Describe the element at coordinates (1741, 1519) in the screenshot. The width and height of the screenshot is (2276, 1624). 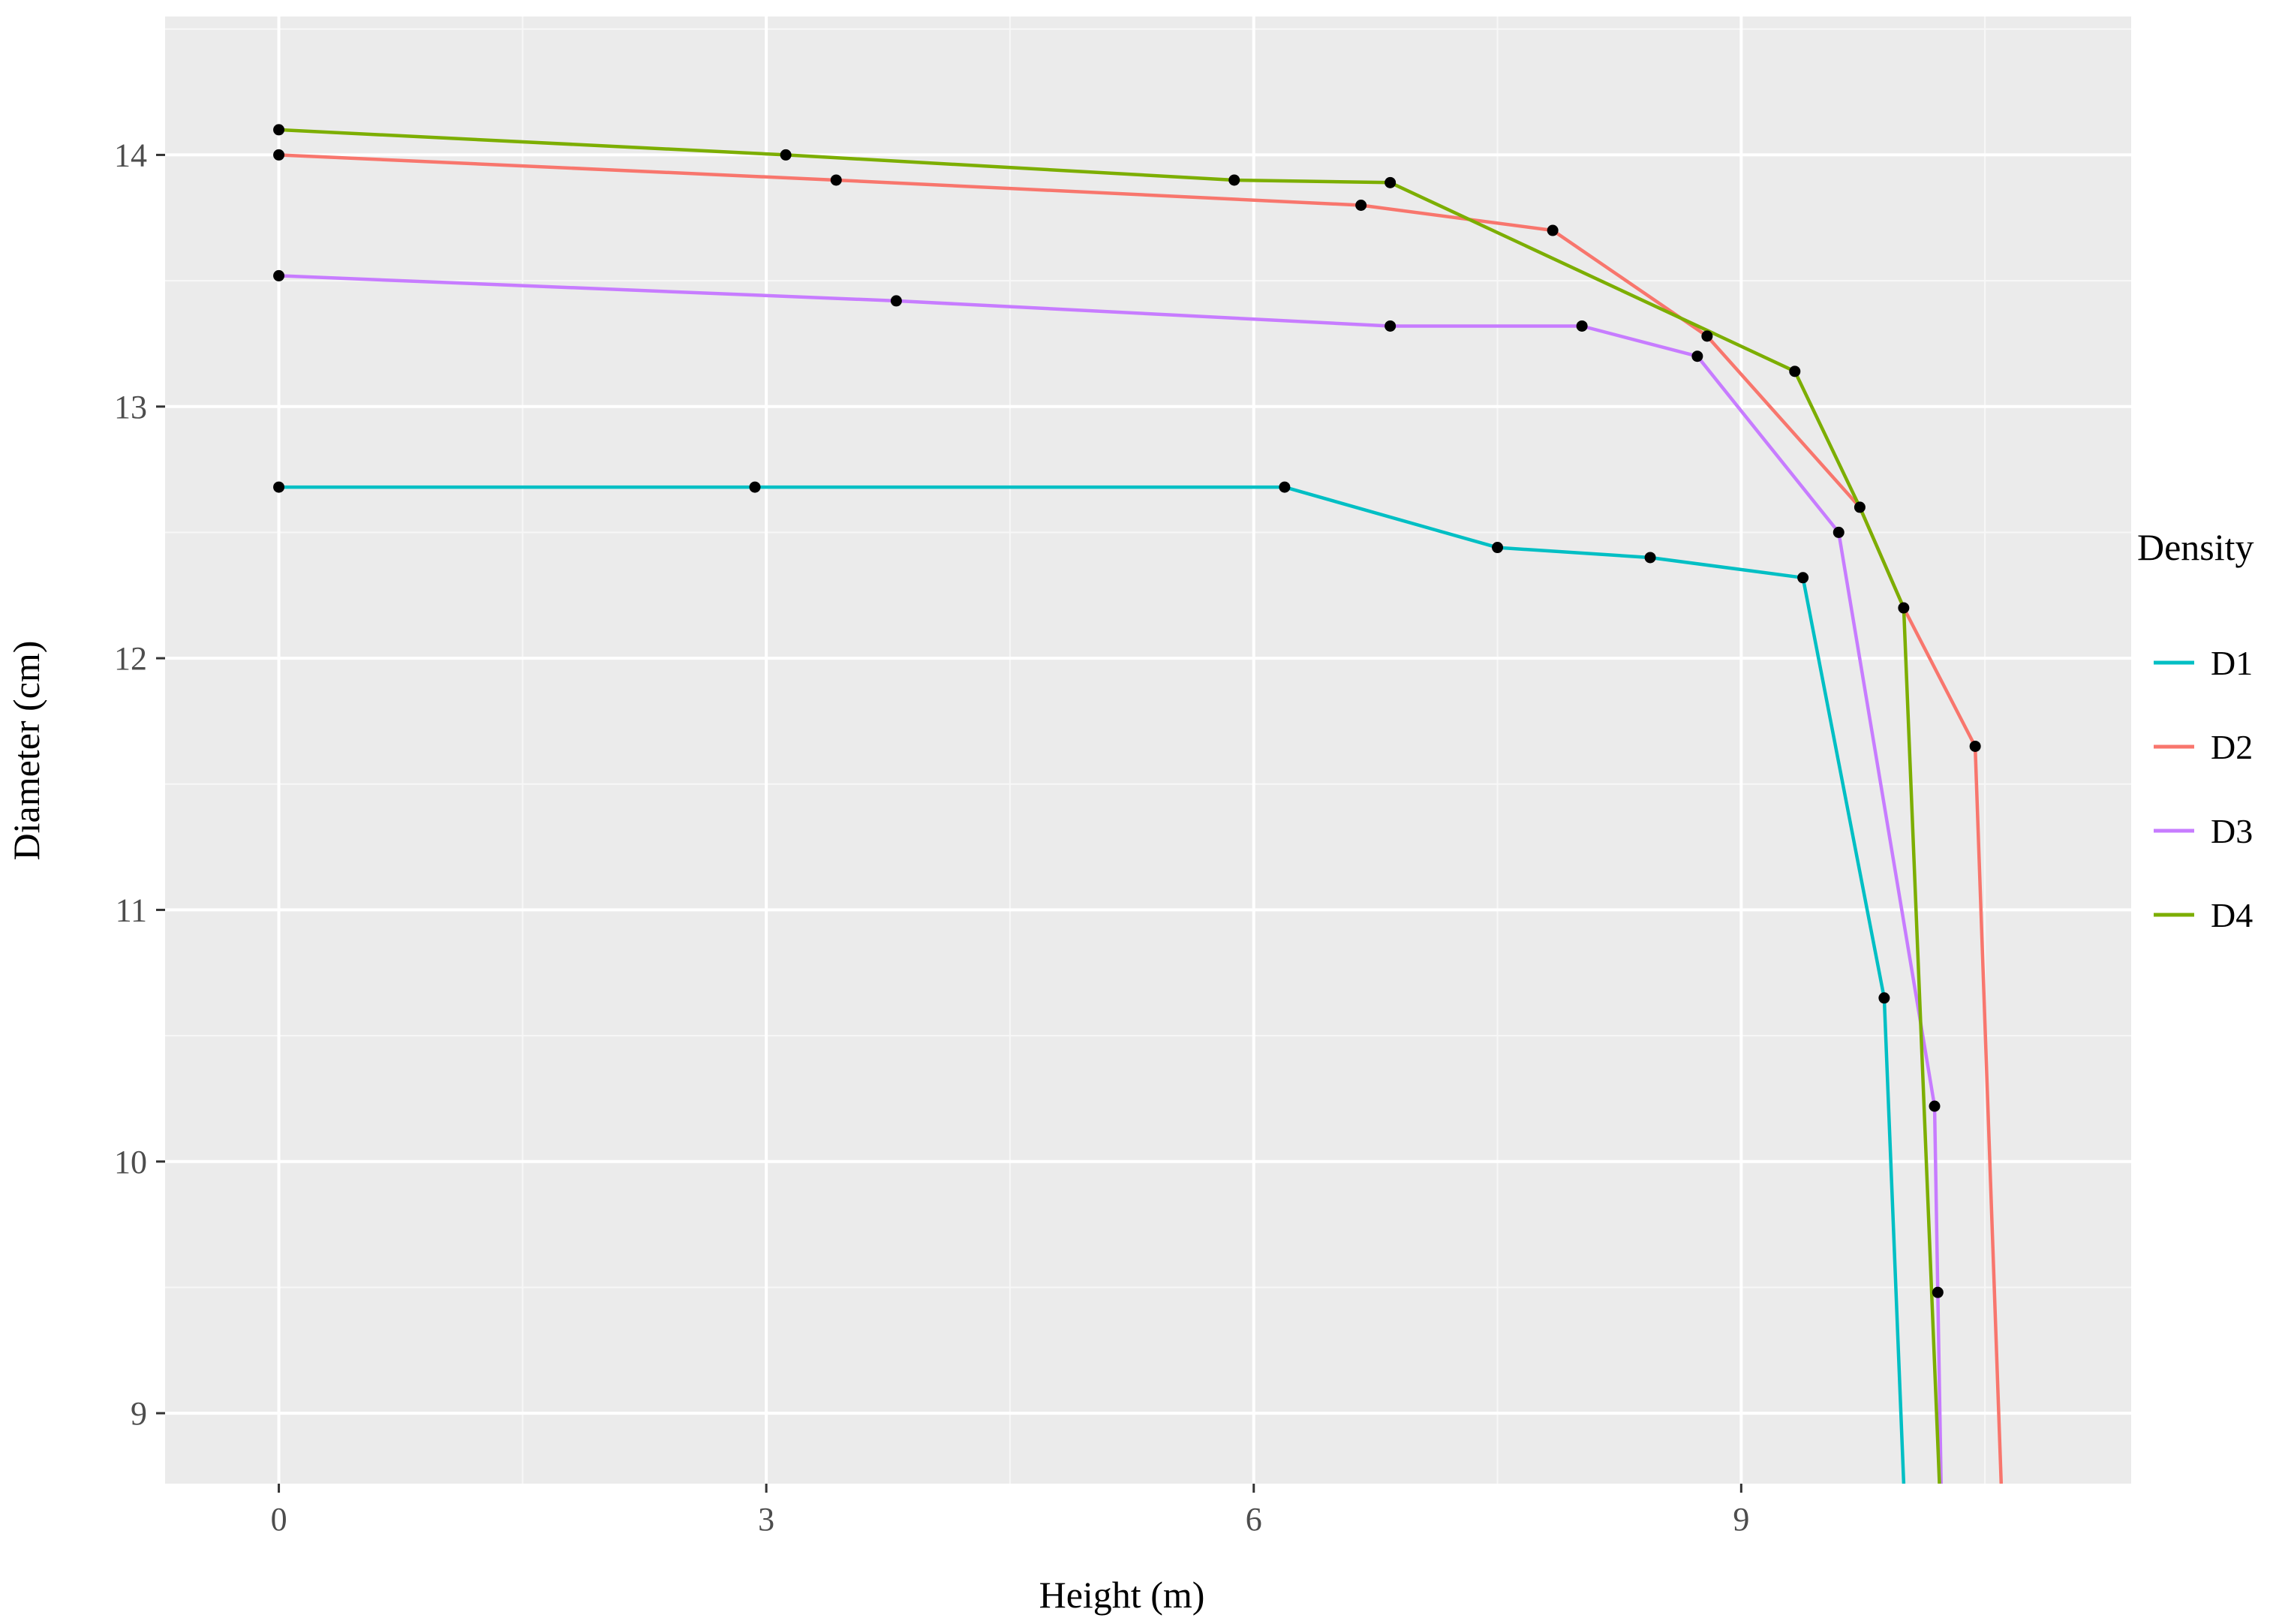
I see `x-tick-label: 9` at that location.